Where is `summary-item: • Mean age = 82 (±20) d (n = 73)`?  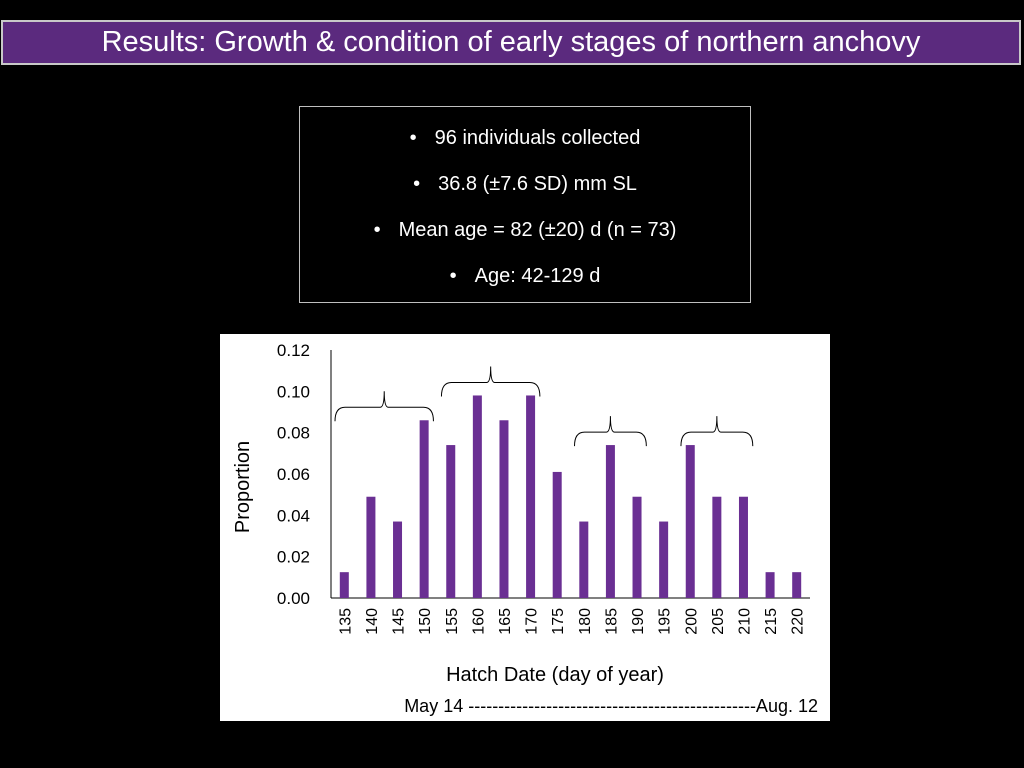 summary-item: • Mean age = 82 (±20) d (n = 73) is located at coordinates (525, 230).